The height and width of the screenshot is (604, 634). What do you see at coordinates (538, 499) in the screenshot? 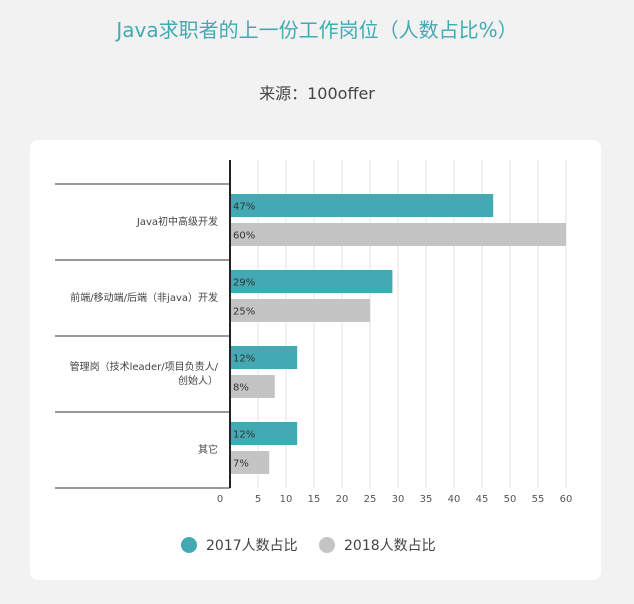
I see `x-tick-label: 55` at bounding box center [538, 499].